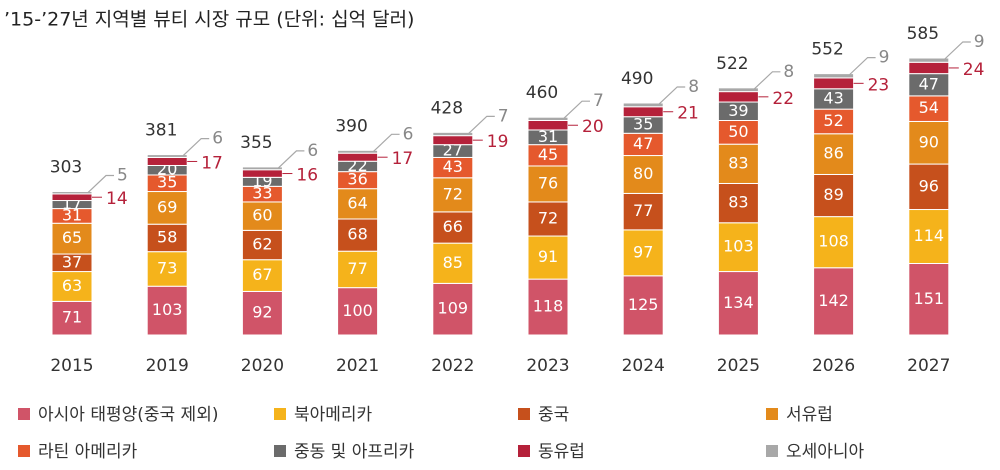 Image resolution: width=1000 pixels, height=470 pixels. What do you see at coordinates (357, 268) in the screenshot?
I see `data-label: 77` at bounding box center [357, 268].